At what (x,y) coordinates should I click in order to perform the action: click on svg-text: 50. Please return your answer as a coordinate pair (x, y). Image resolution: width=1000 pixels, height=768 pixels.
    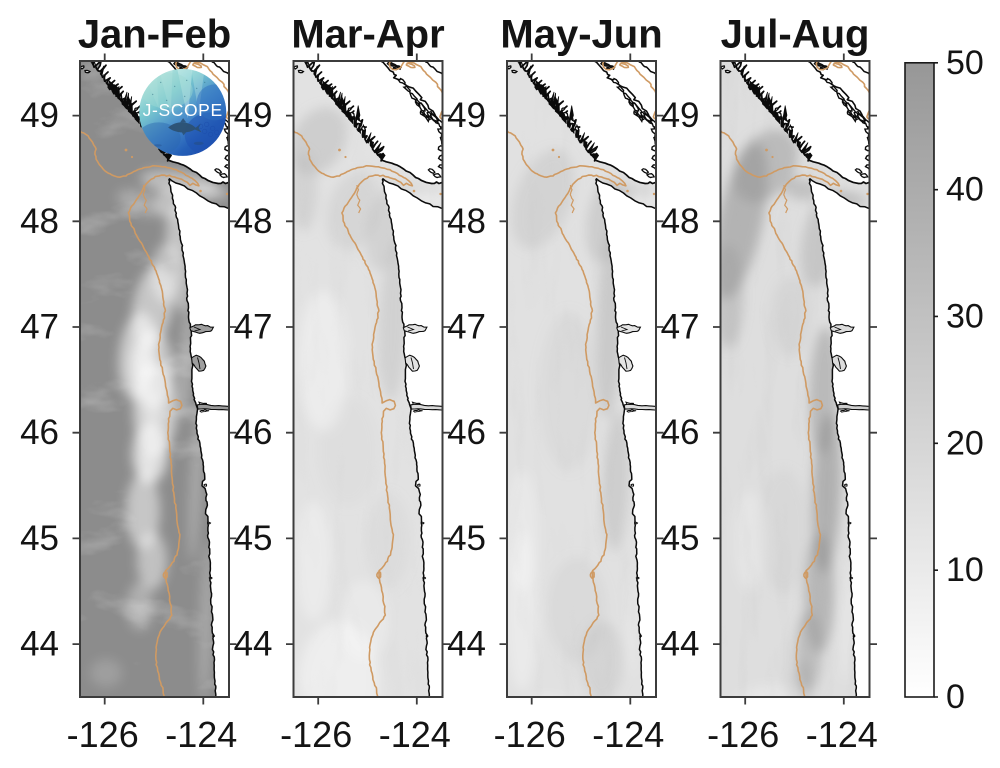
    Looking at the image, I should click on (965, 63).